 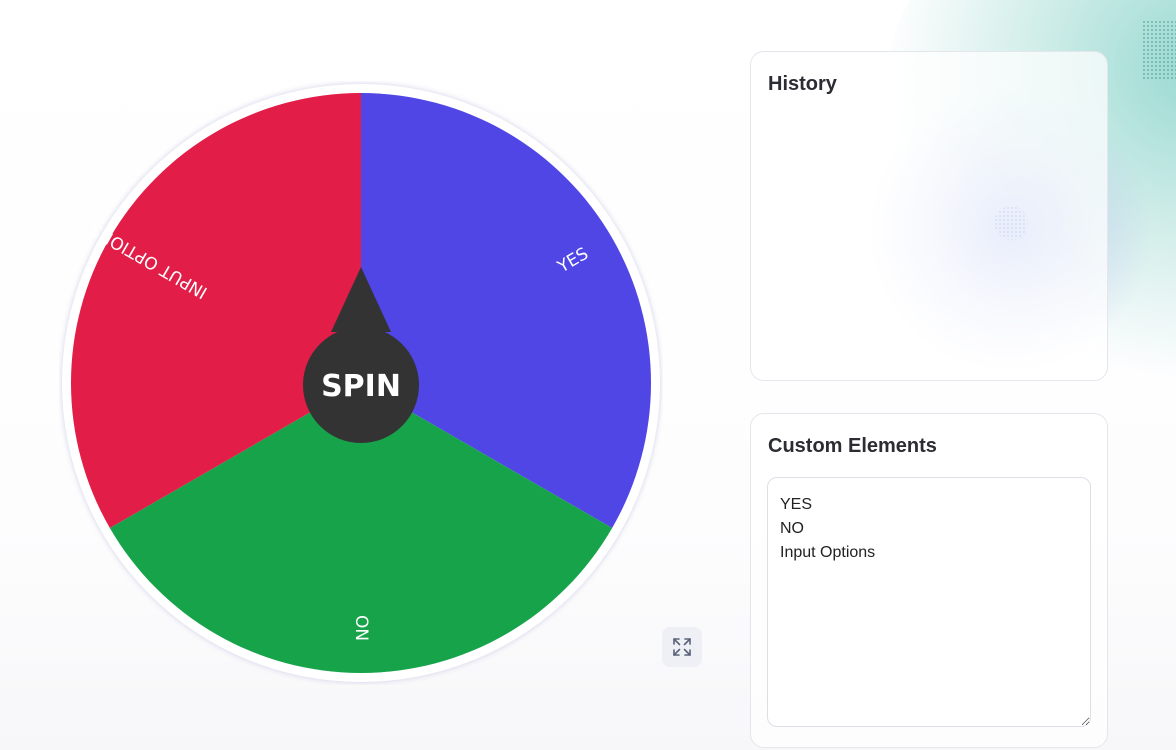 What do you see at coordinates (361, 299) in the screenshot?
I see `wheel-pointer` at bounding box center [361, 299].